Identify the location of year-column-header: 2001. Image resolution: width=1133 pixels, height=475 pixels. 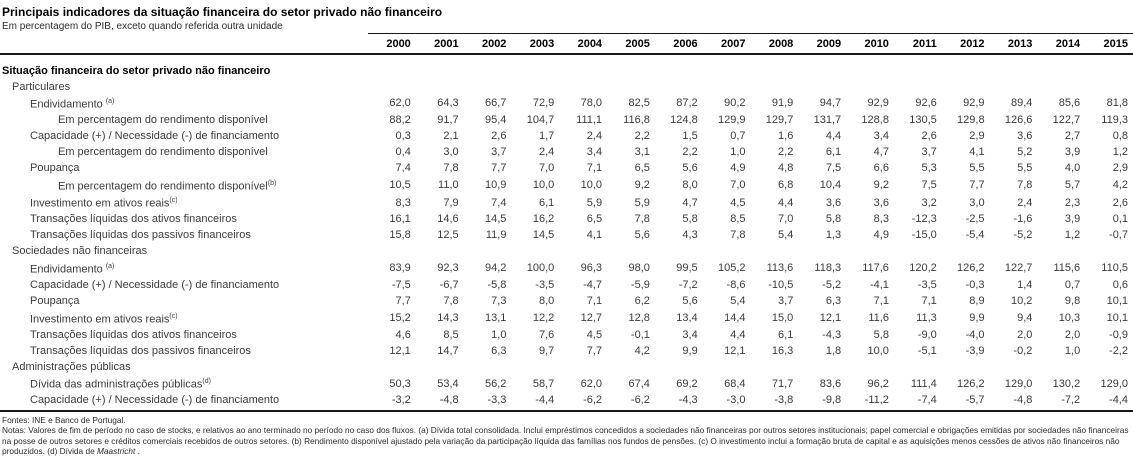
(439, 44).